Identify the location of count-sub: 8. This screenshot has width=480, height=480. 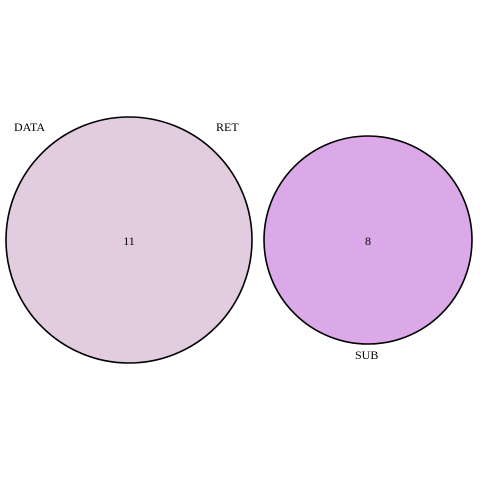
(368, 241).